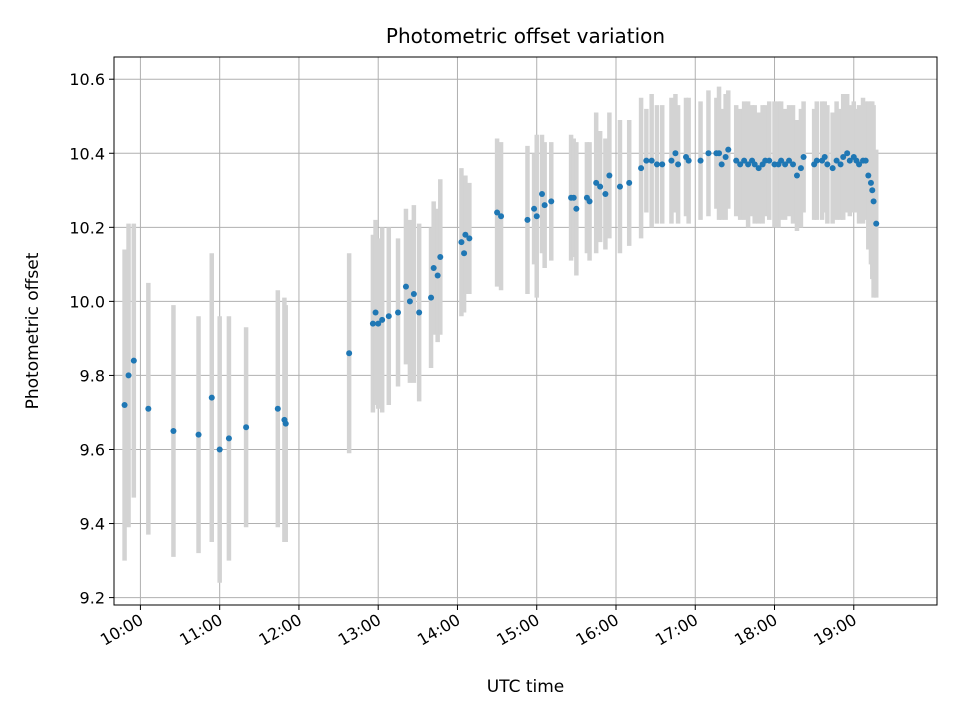 The height and width of the screenshot is (720, 960). Describe the element at coordinates (525, 36) in the screenshot. I see `chart-title: Photometric offset variation` at that location.